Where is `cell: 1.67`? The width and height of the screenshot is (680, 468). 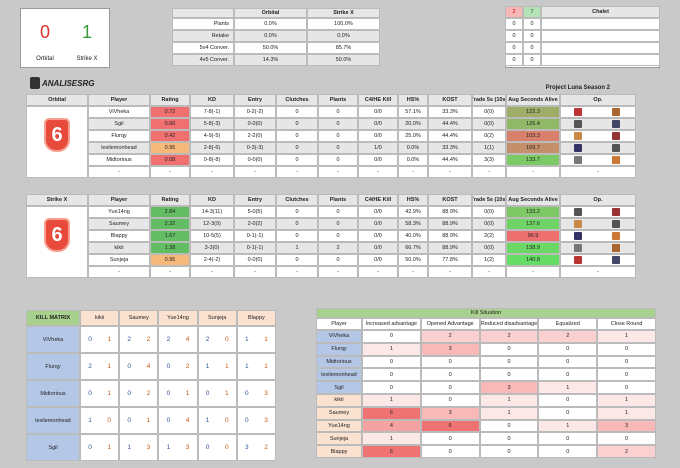
cell: 1.67 is located at coordinates (170, 236).